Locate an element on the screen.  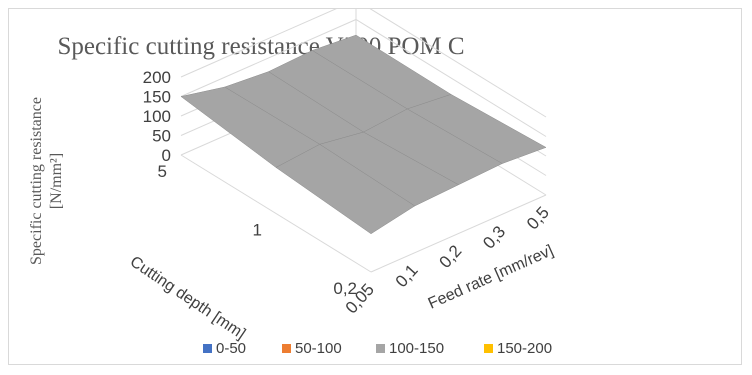
depth-tick-label: 5 is located at coordinates (162, 171).